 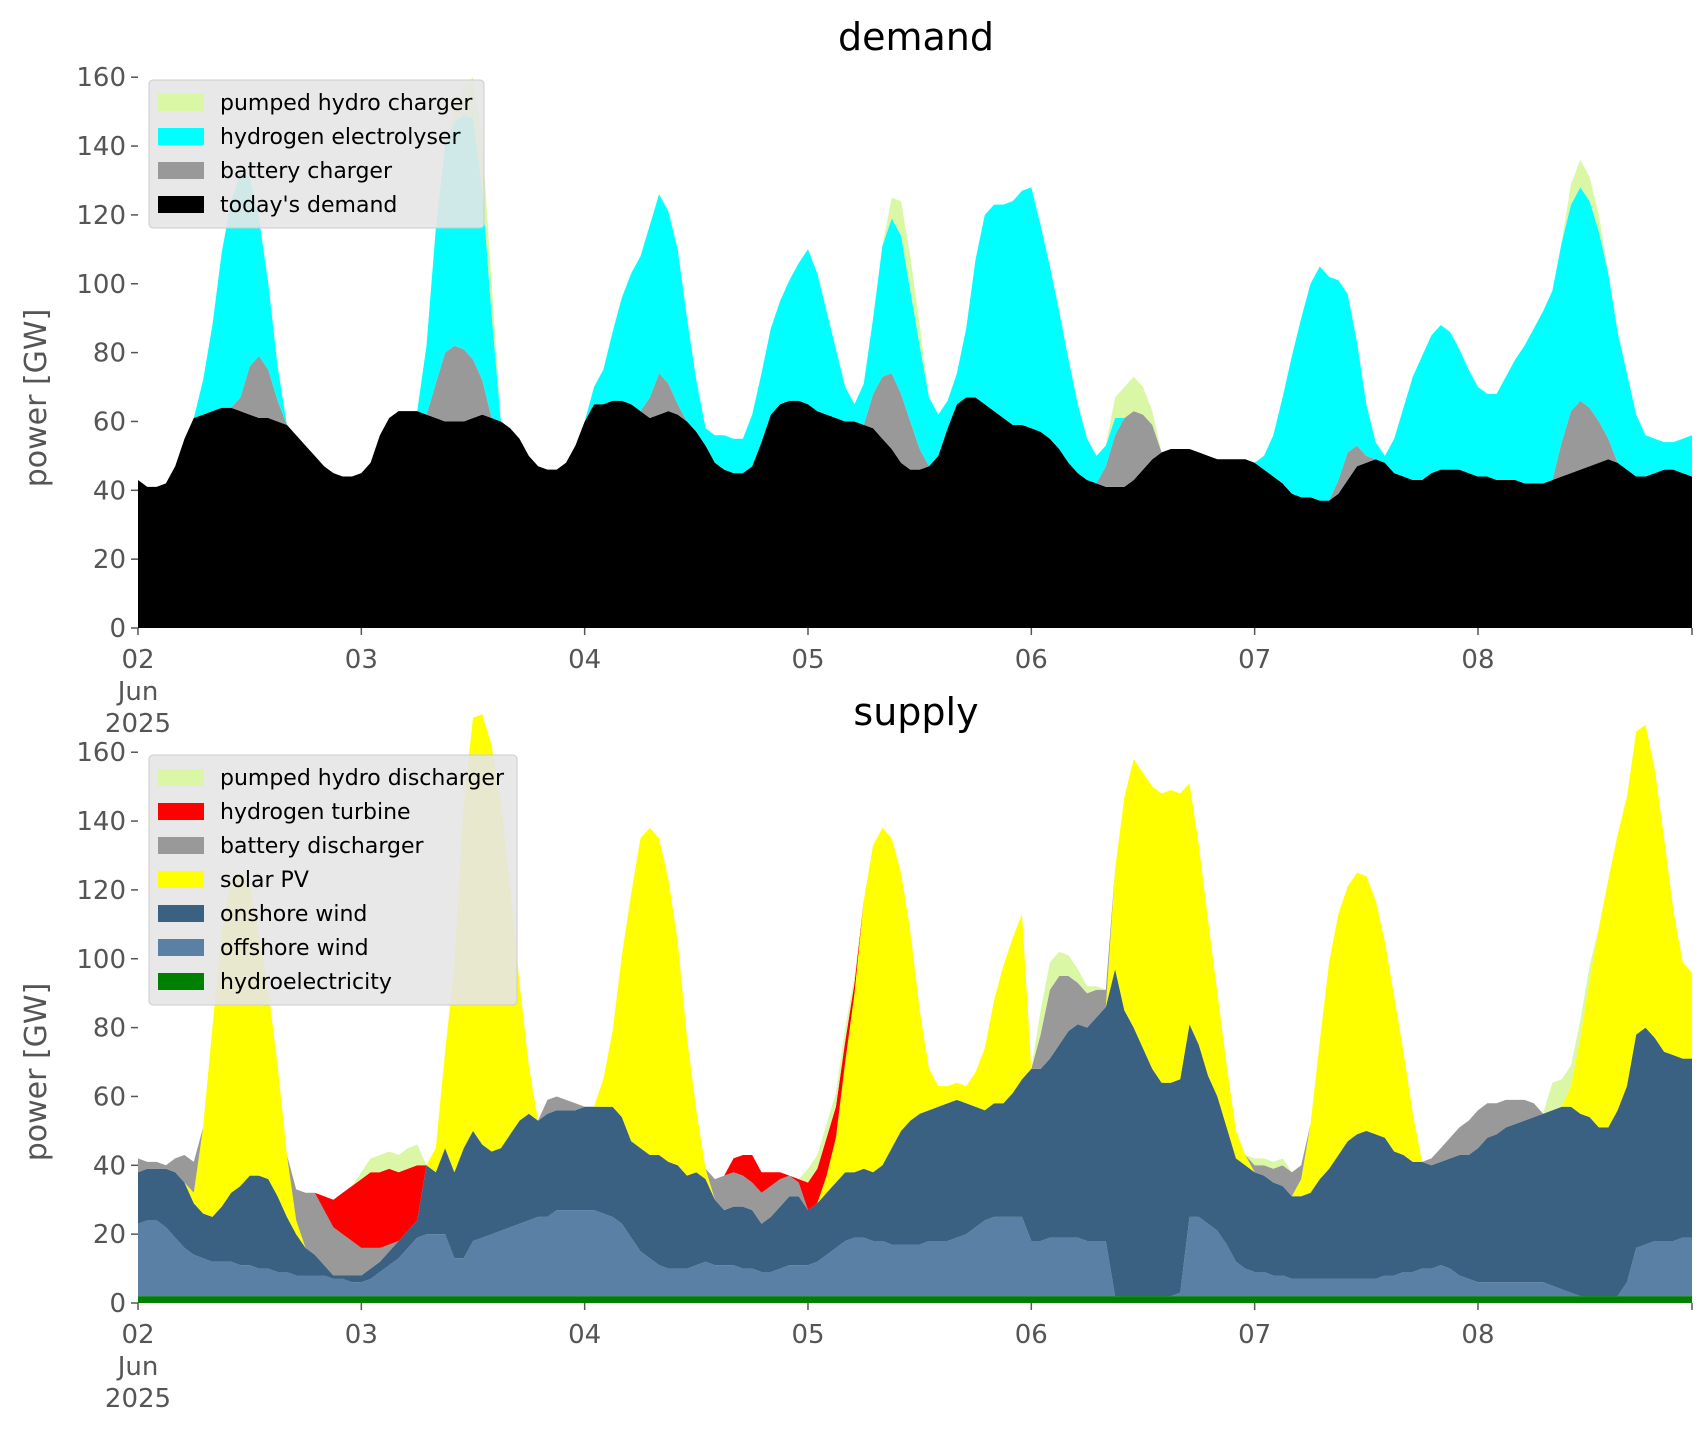 What do you see at coordinates (181, 102) in the screenshot?
I see `legend-swatch-pumped-hydro-charger` at bounding box center [181, 102].